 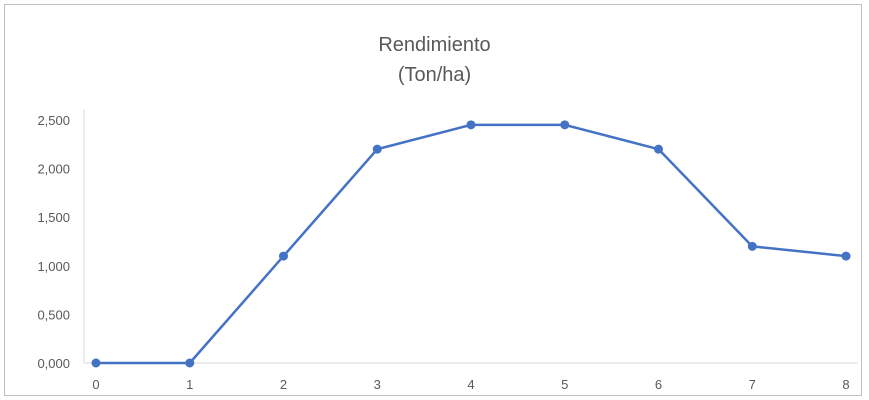 What do you see at coordinates (53, 217) in the screenshot?
I see `y-tick-label: 1,500` at bounding box center [53, 217].